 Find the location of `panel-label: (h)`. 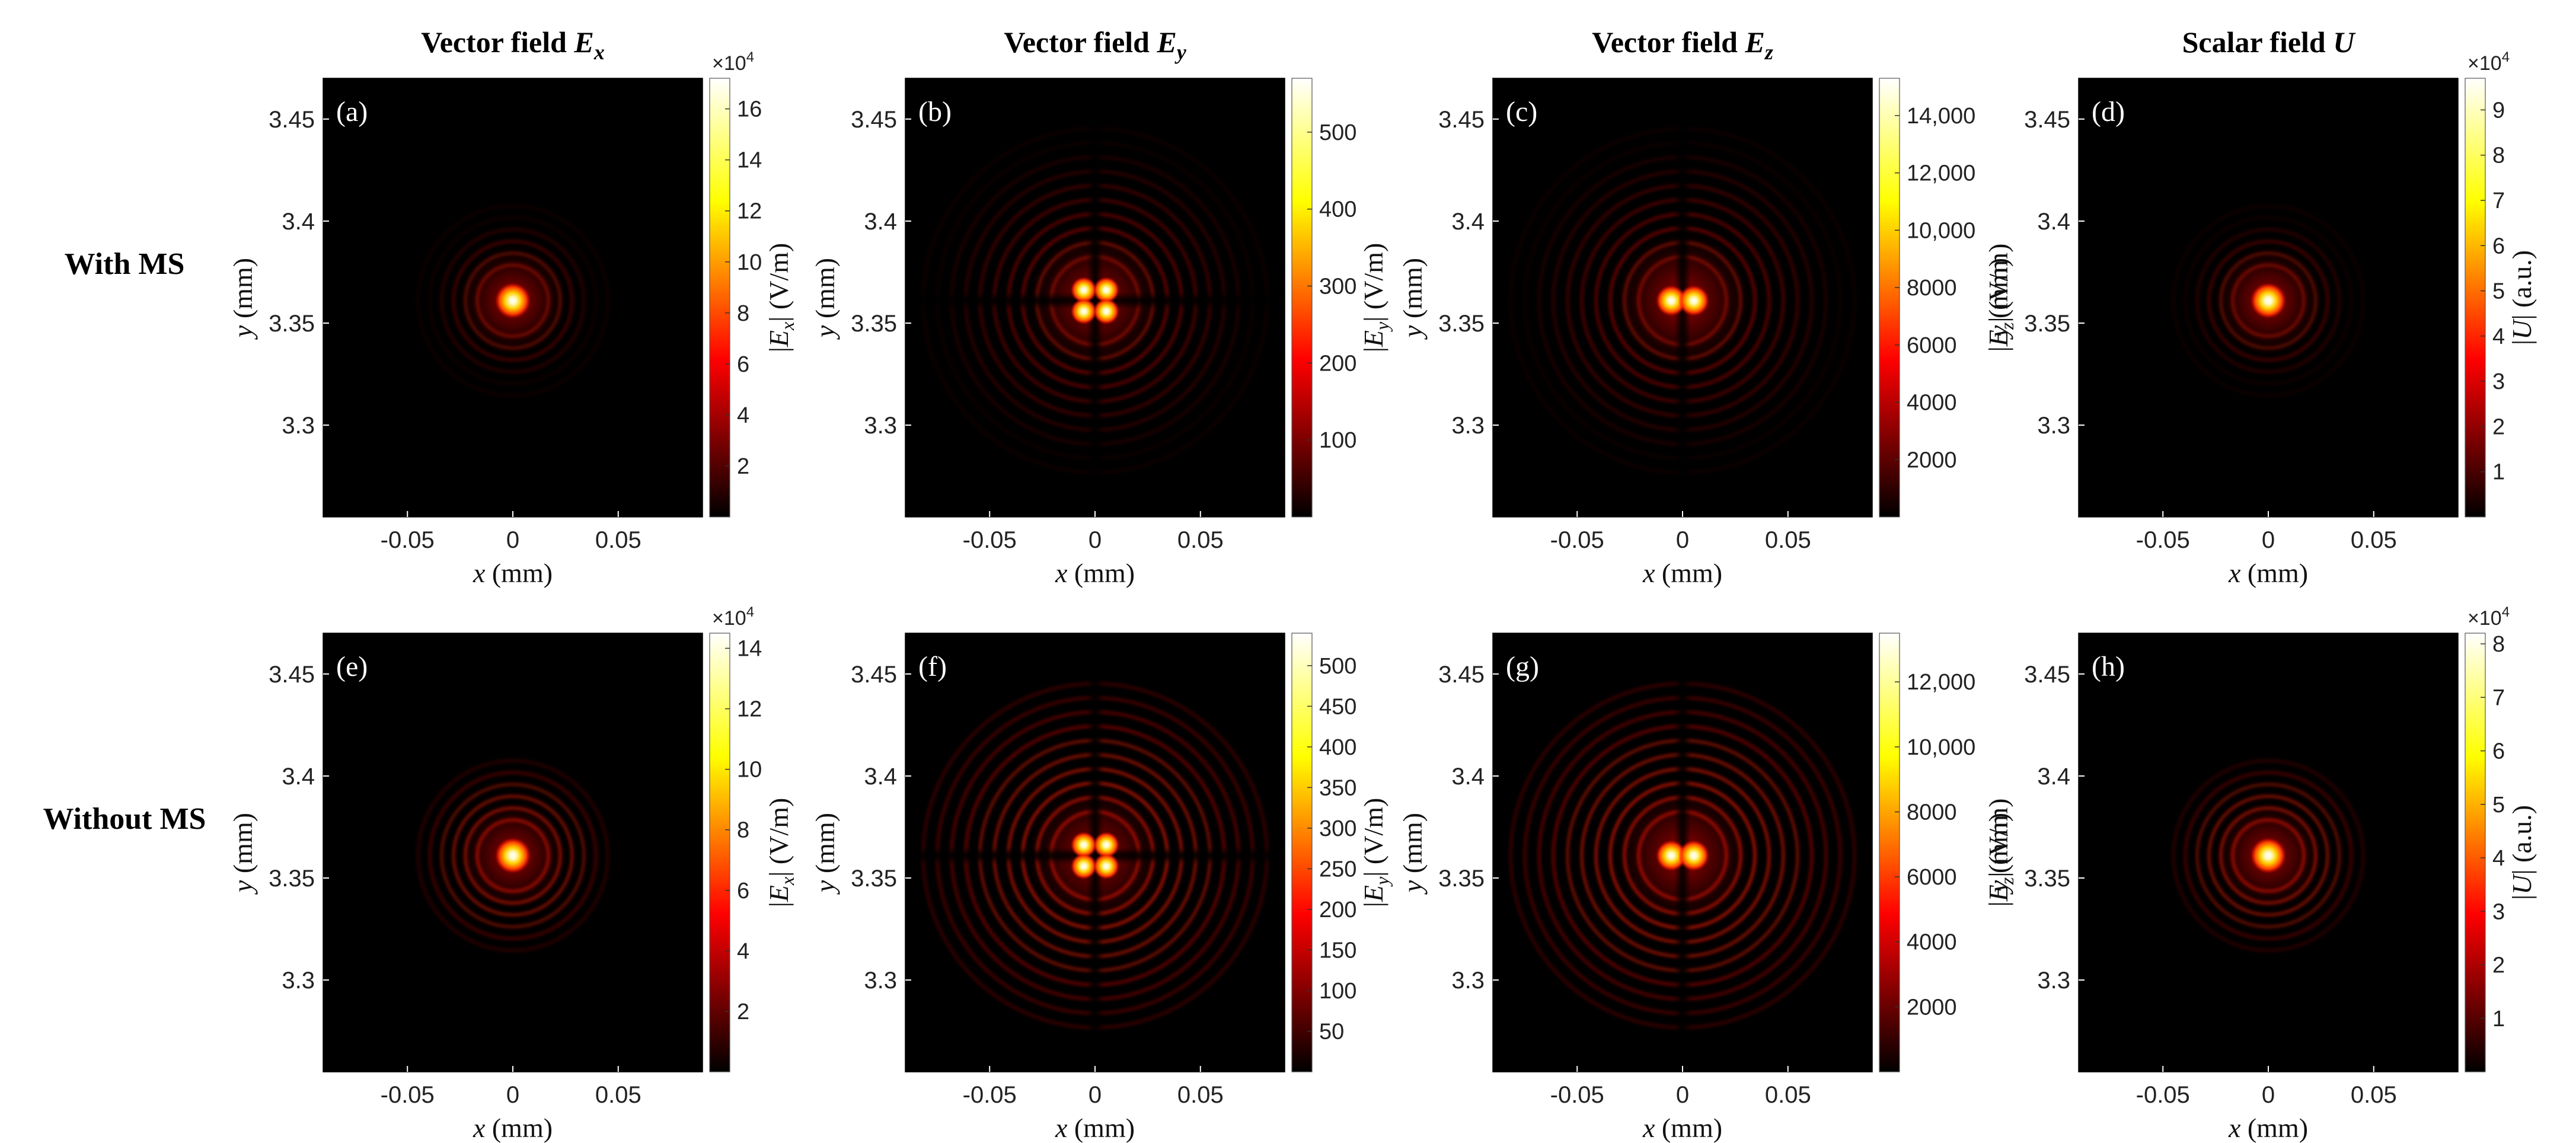

panel-label: (h) is located at coordinates (2108, 666).